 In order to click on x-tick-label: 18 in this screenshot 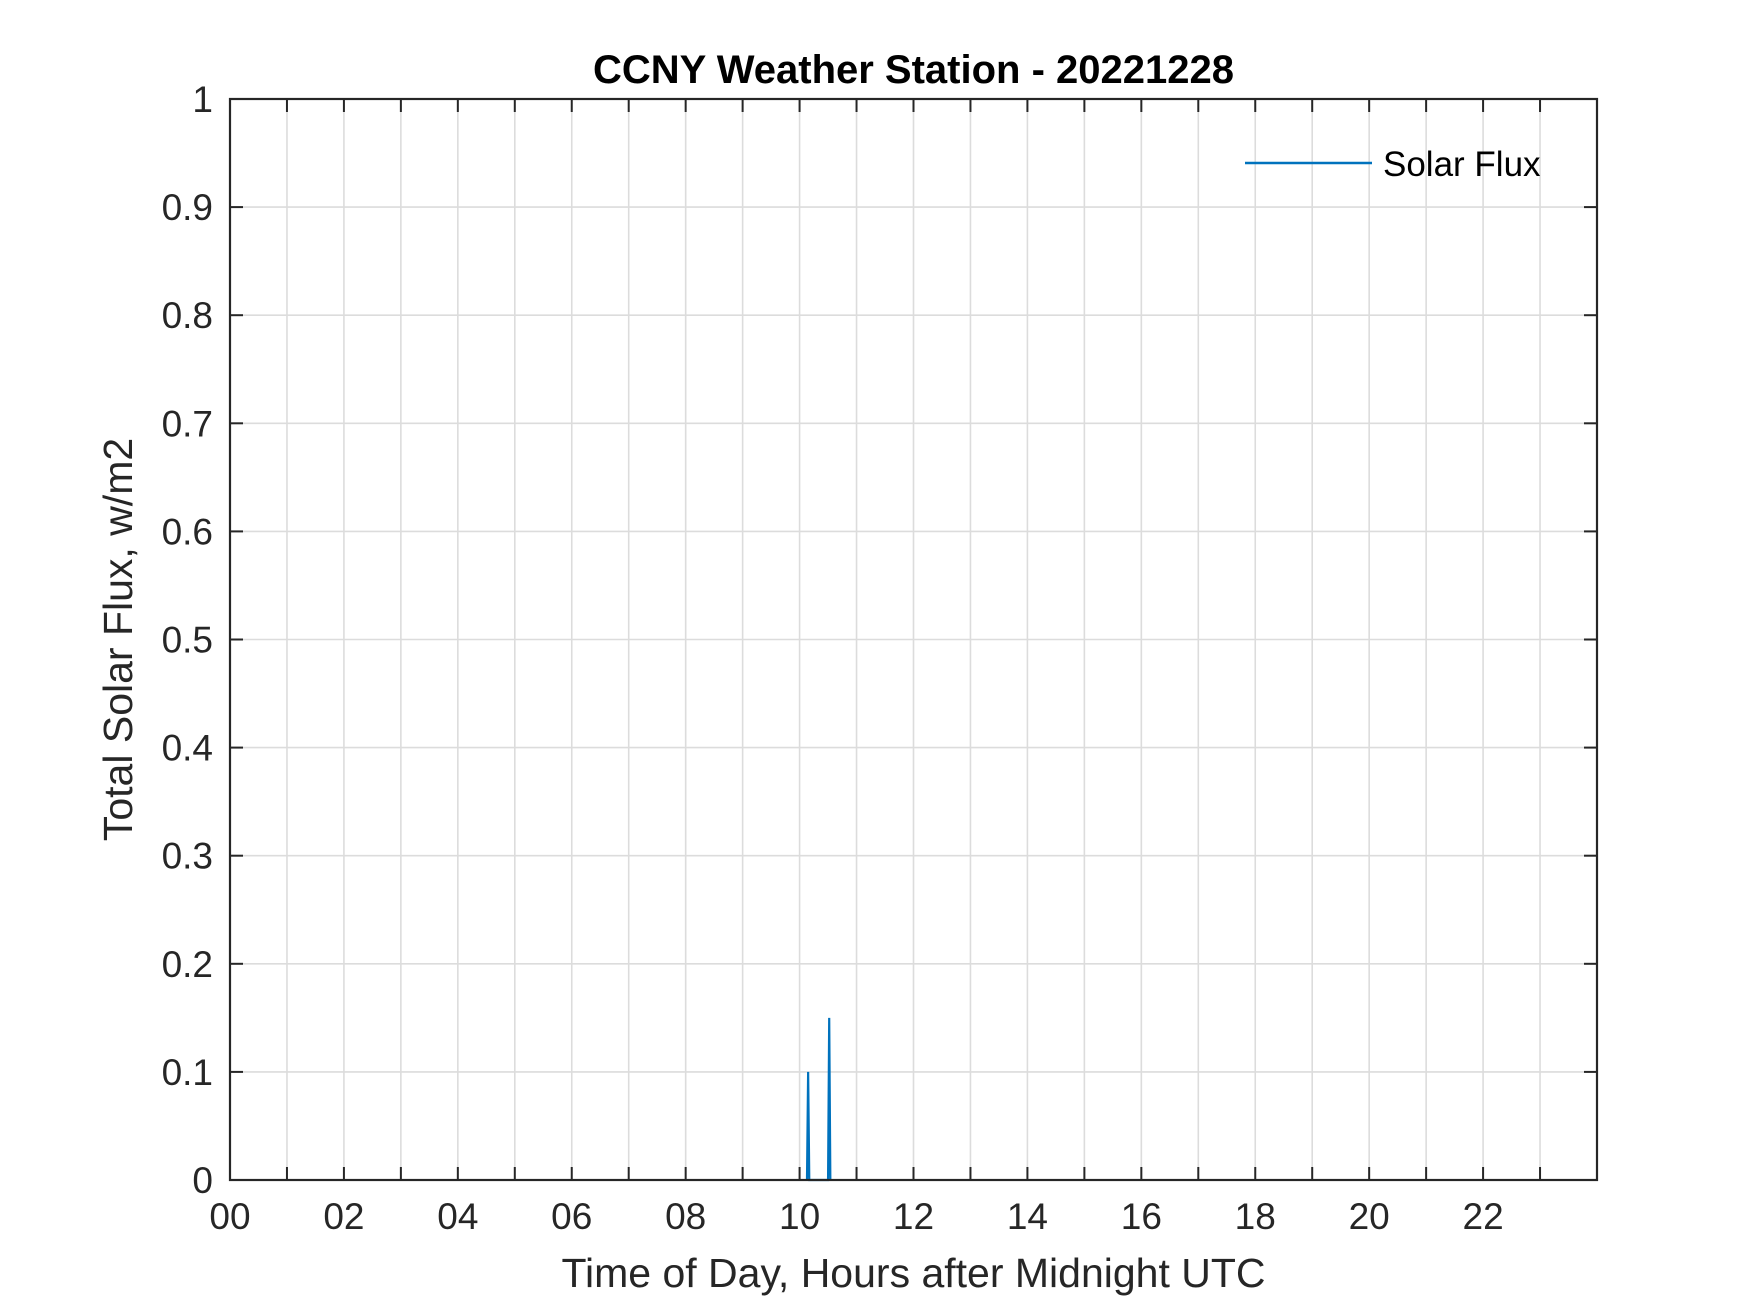, I will do `click(1255, 1216)`.